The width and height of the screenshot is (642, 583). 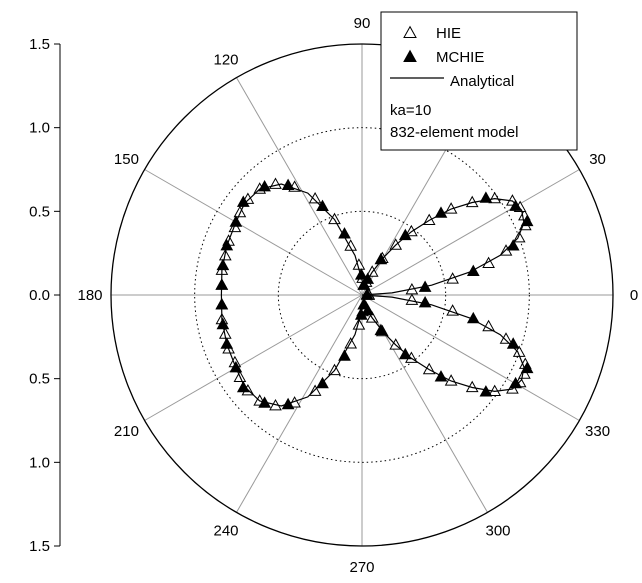 What do you see at coordinates (460, 57) in the screenshot?
I see `legend-label-mchie: MCHIE` at bounding box center [460, 57].